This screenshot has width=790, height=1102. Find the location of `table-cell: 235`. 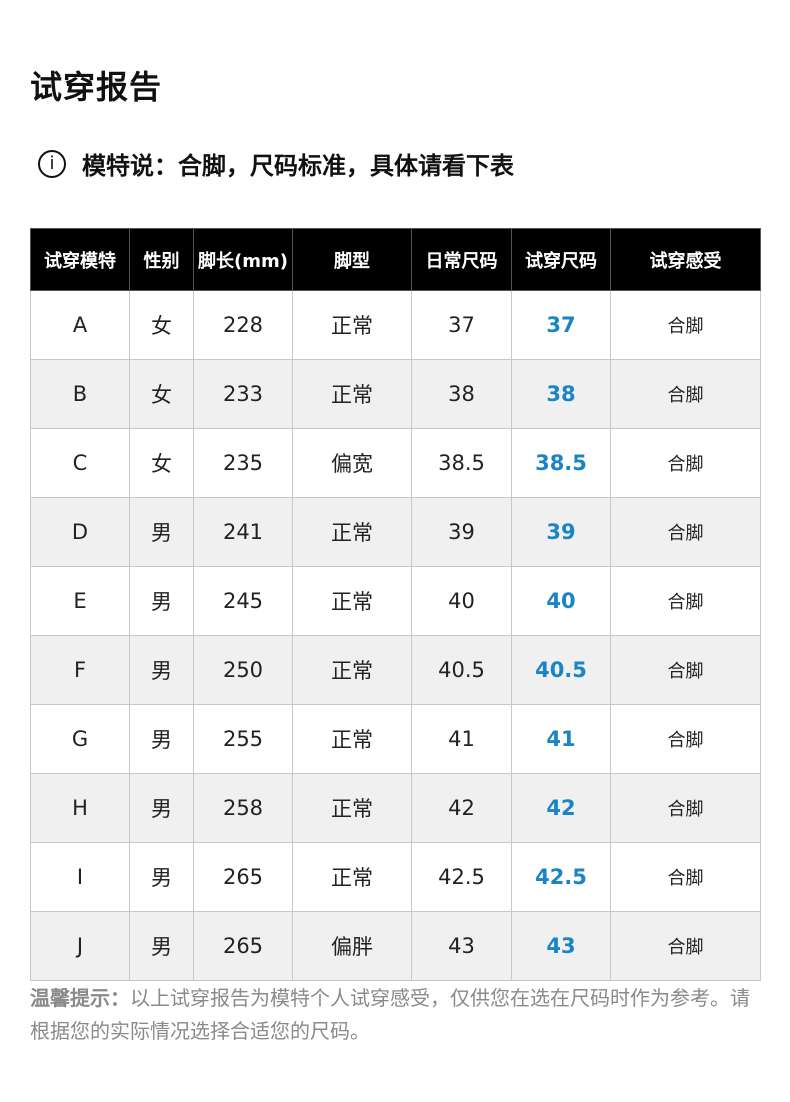

table-cell: 235 is located at coordinates (243, 463).